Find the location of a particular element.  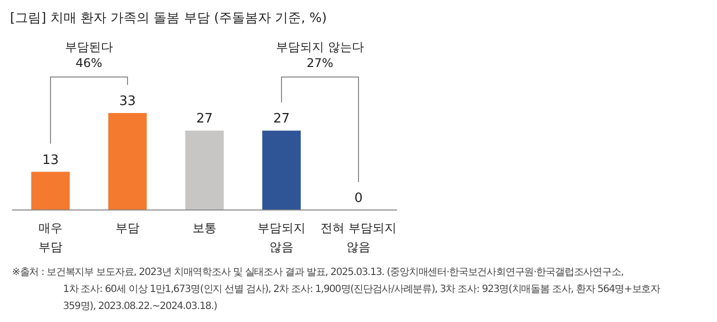

data-label: 33 is located at coordinates (127, 101).